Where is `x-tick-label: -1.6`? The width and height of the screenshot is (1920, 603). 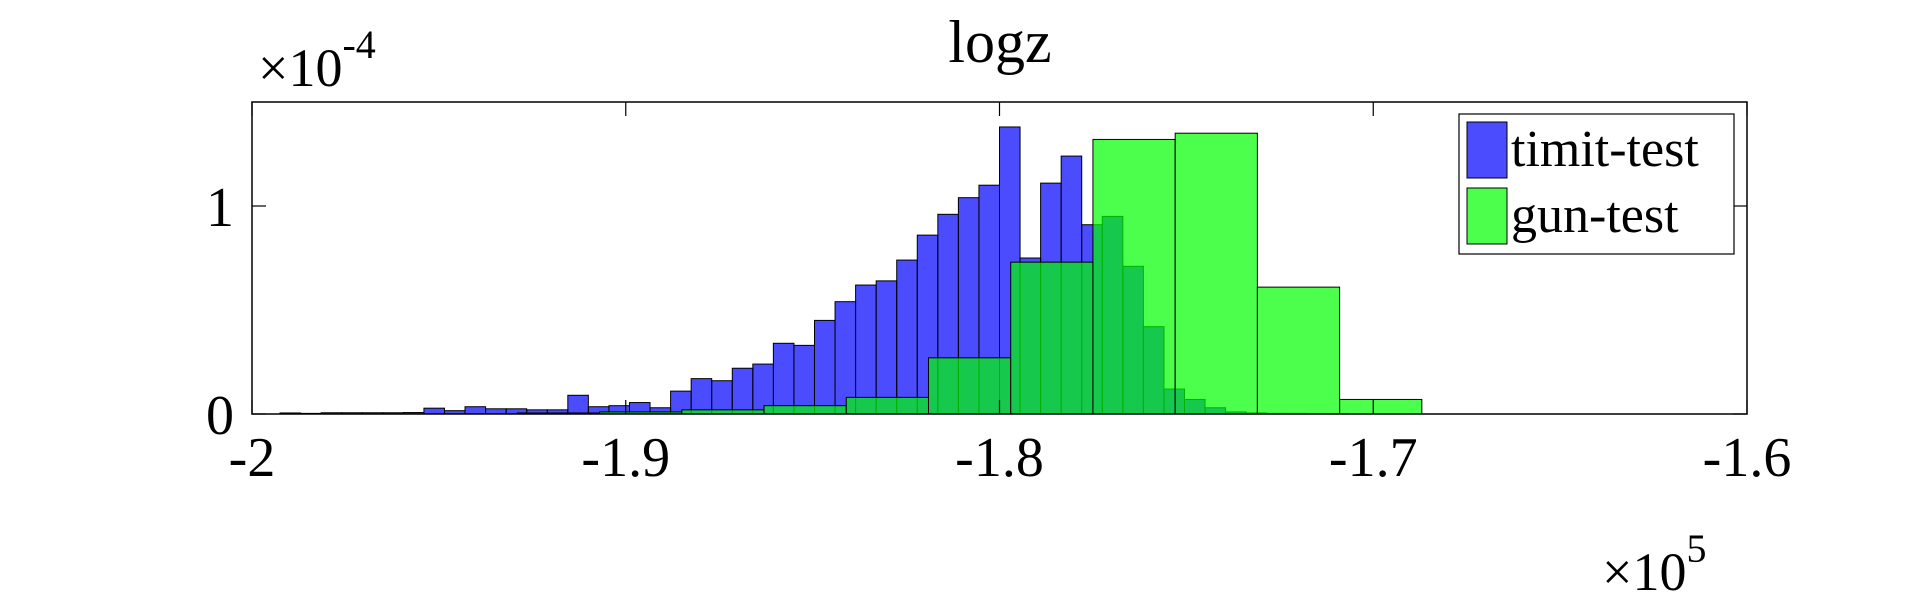
x-tick-label: -1.6 is located at coordinates (1747, 458).